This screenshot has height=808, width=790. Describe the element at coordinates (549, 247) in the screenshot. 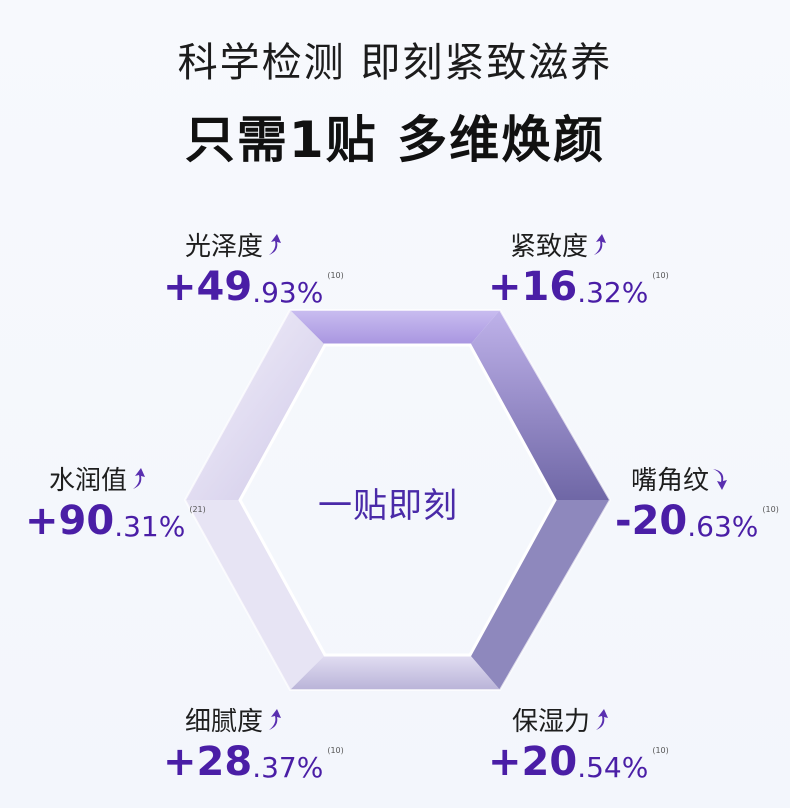

I see `stat-label: 紧致度` at that location.